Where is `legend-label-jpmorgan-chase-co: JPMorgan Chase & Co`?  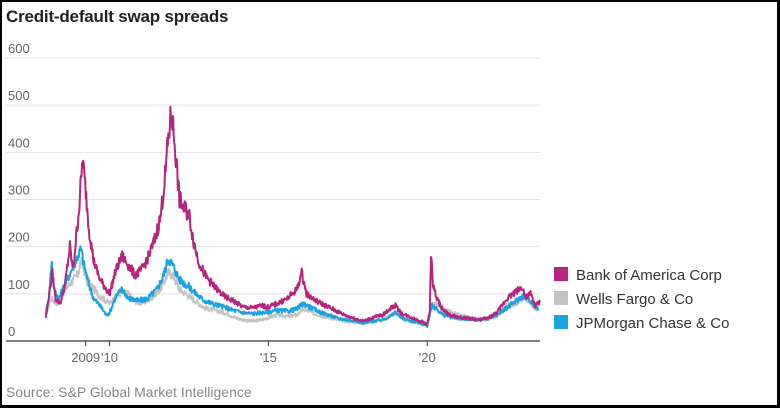
legend-label-jpmorgan-chase-co: JPMorgan Chase & Co is located at coordinates (652, 323).